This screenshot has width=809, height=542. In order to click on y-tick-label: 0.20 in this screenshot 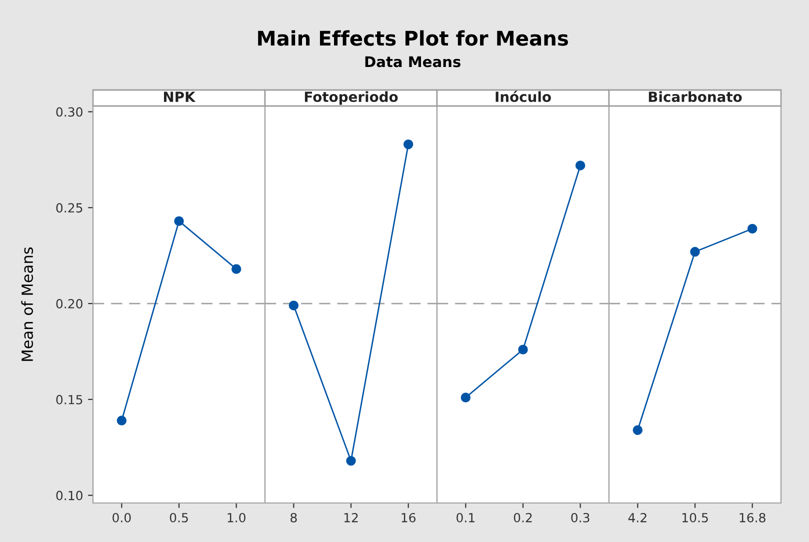, I will do `click(69, 303)`.